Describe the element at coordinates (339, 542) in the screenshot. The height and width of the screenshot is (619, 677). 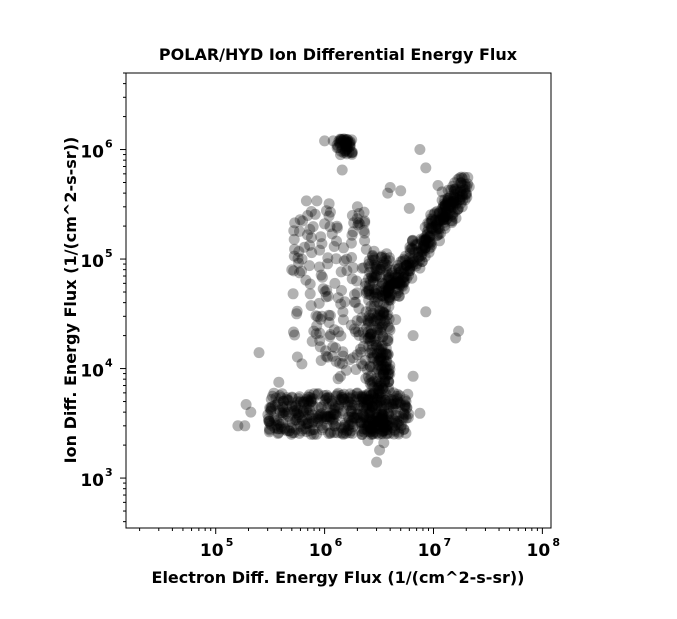
I see `x-tick-exponent: 6` at that location.